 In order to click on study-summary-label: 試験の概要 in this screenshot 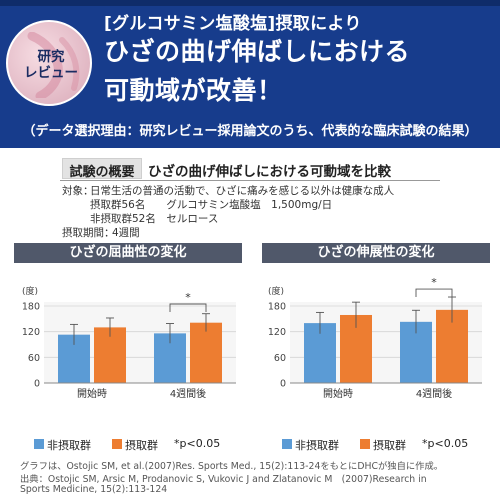, I will do `click(102, 172)`.